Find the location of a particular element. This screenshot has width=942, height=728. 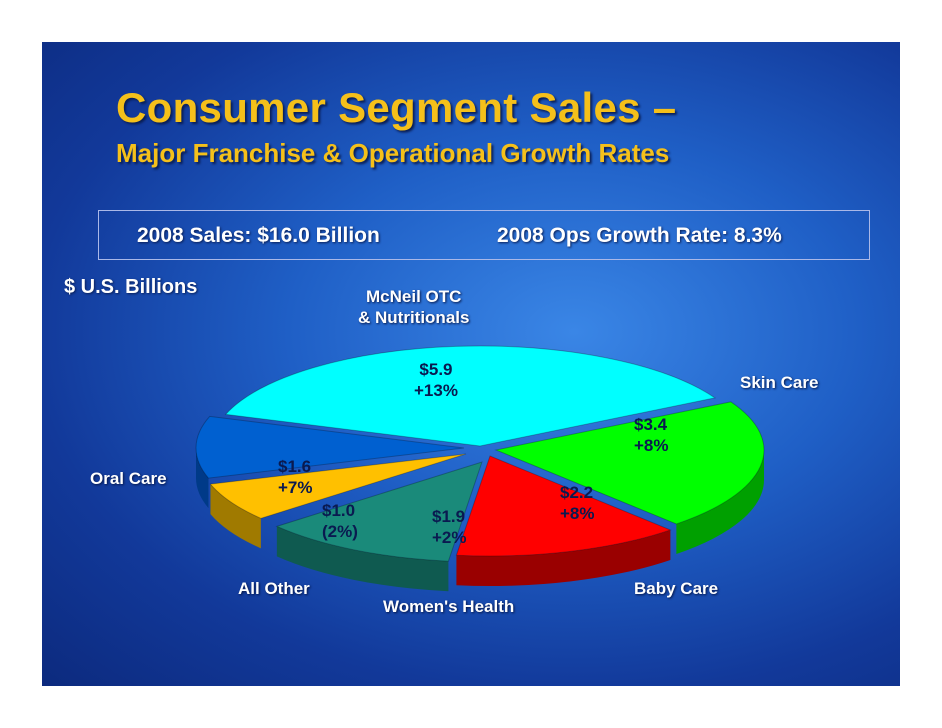

label-womens-health: Women's Health is located at coordinates (449, 606).